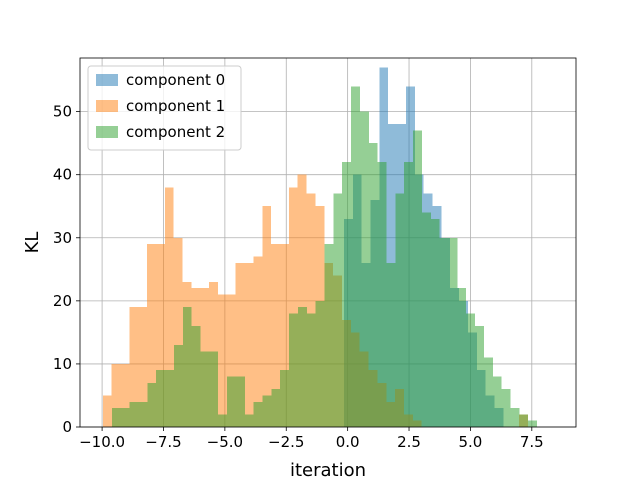  Describe the element at coordinates (62, 238) in the screenshot. I see `y-tick-label: 30` at that location.